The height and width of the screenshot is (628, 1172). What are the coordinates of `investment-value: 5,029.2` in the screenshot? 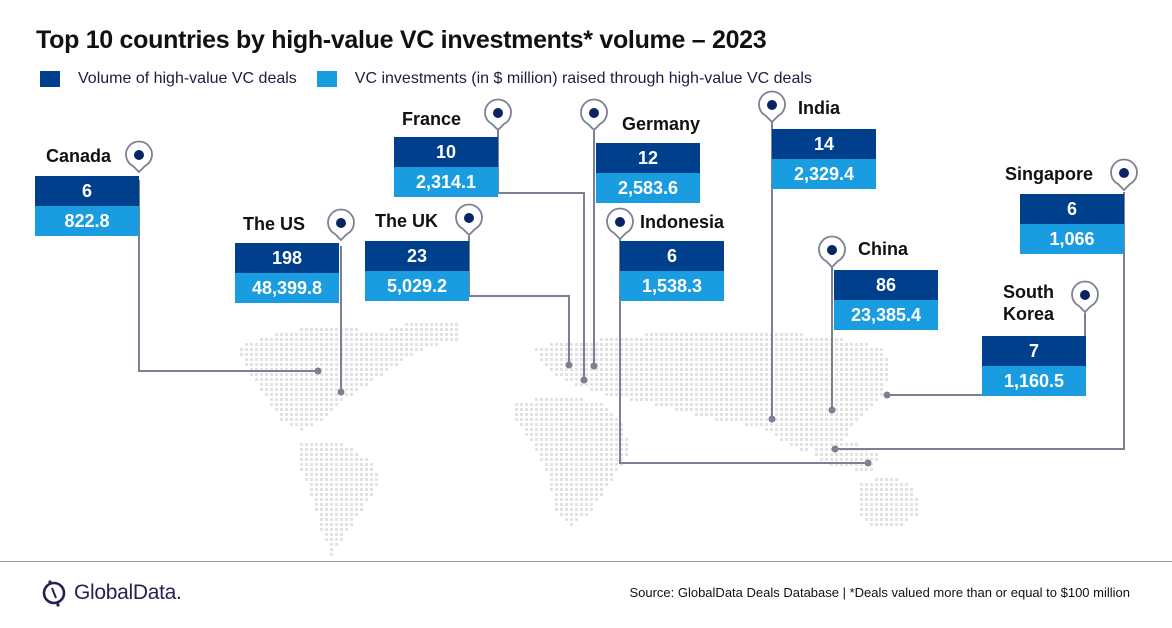 It's located at (417, 286).